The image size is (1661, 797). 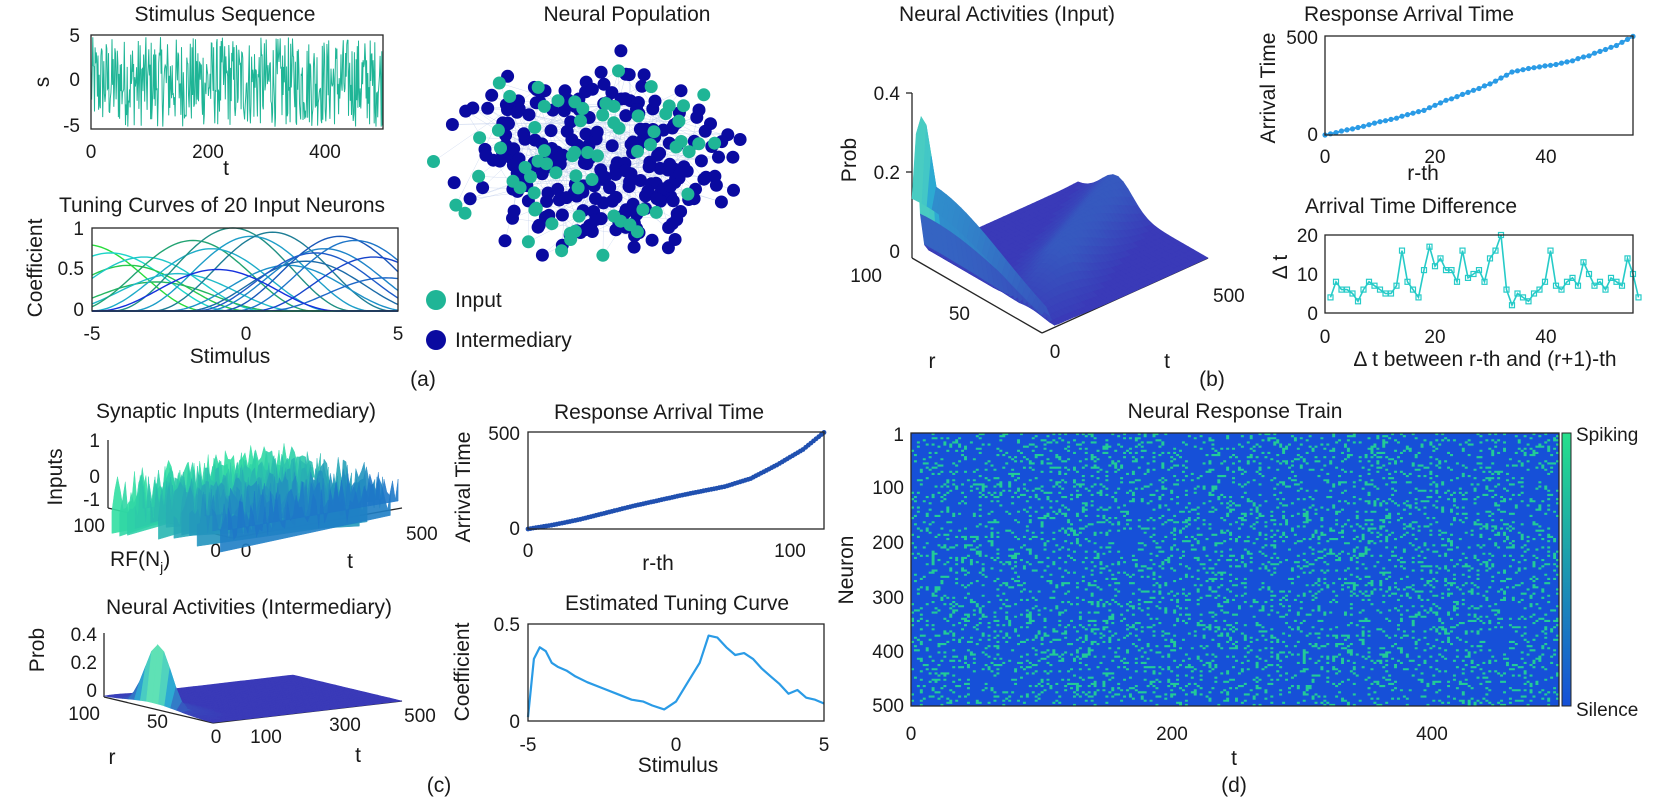 What do you see at coordinates (513, 340) in the screenshot?
I see `legend-label-intermediary: Intermediary` at bounding box center [513, 340].